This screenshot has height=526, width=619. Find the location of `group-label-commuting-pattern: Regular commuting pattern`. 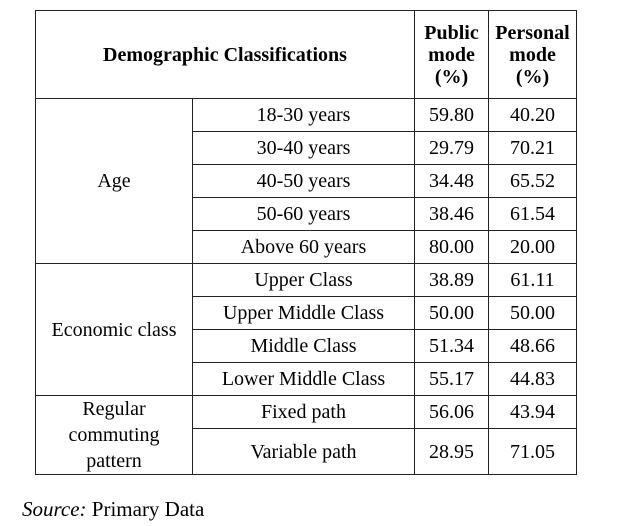

group-label-commuting-pattern: Regular commuting pattern is located at coordinates (114, 435).